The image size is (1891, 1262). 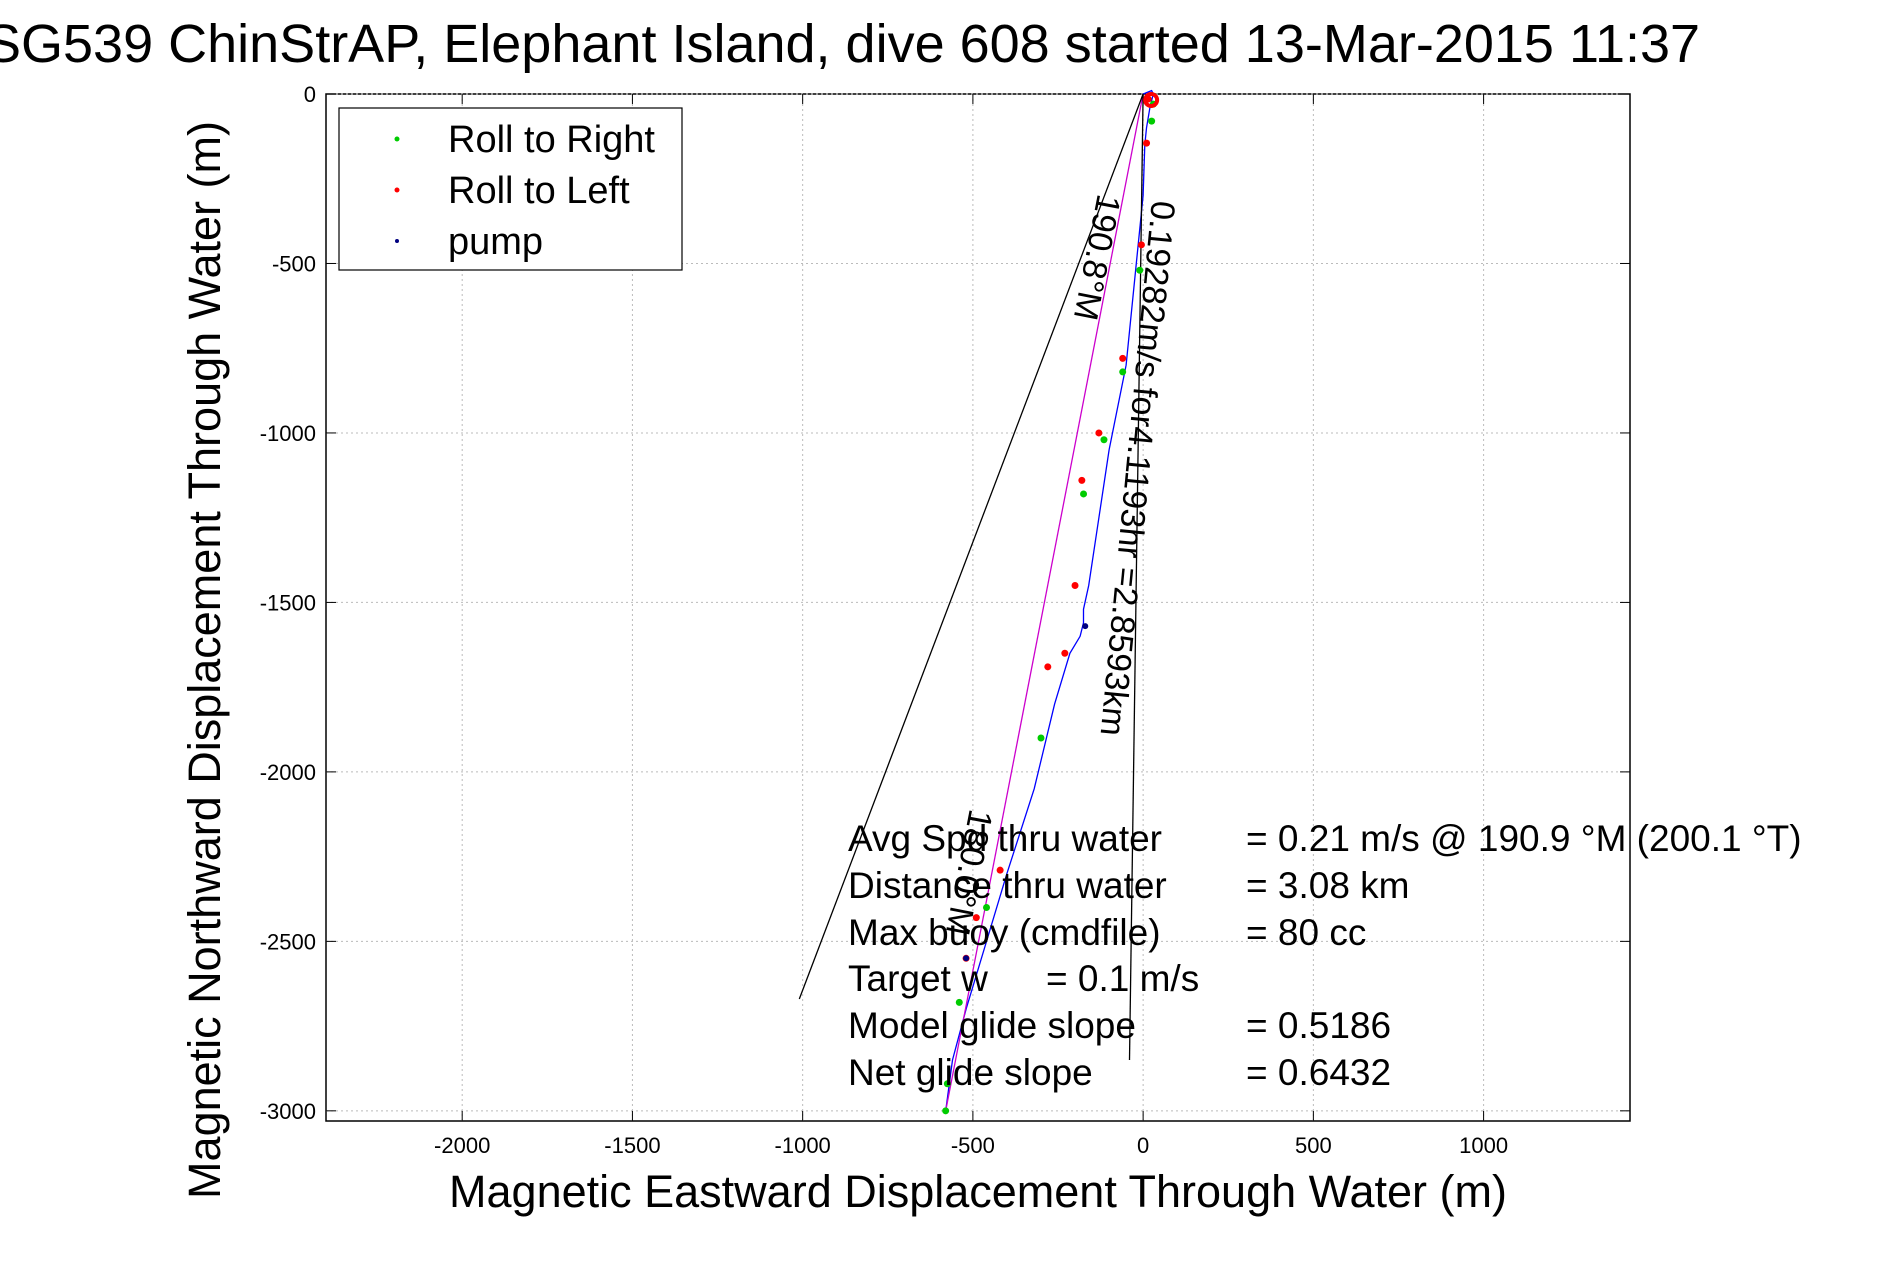 What do you see at coordinates (310, 94) in the screenshot?
I see `y-tick-label: 0` at bounding box center [310, 94].